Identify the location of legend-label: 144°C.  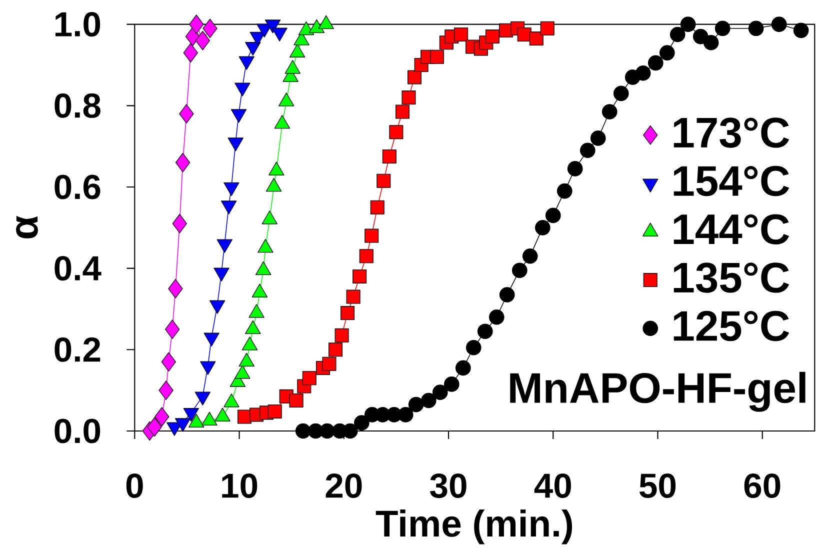
(732, 229).